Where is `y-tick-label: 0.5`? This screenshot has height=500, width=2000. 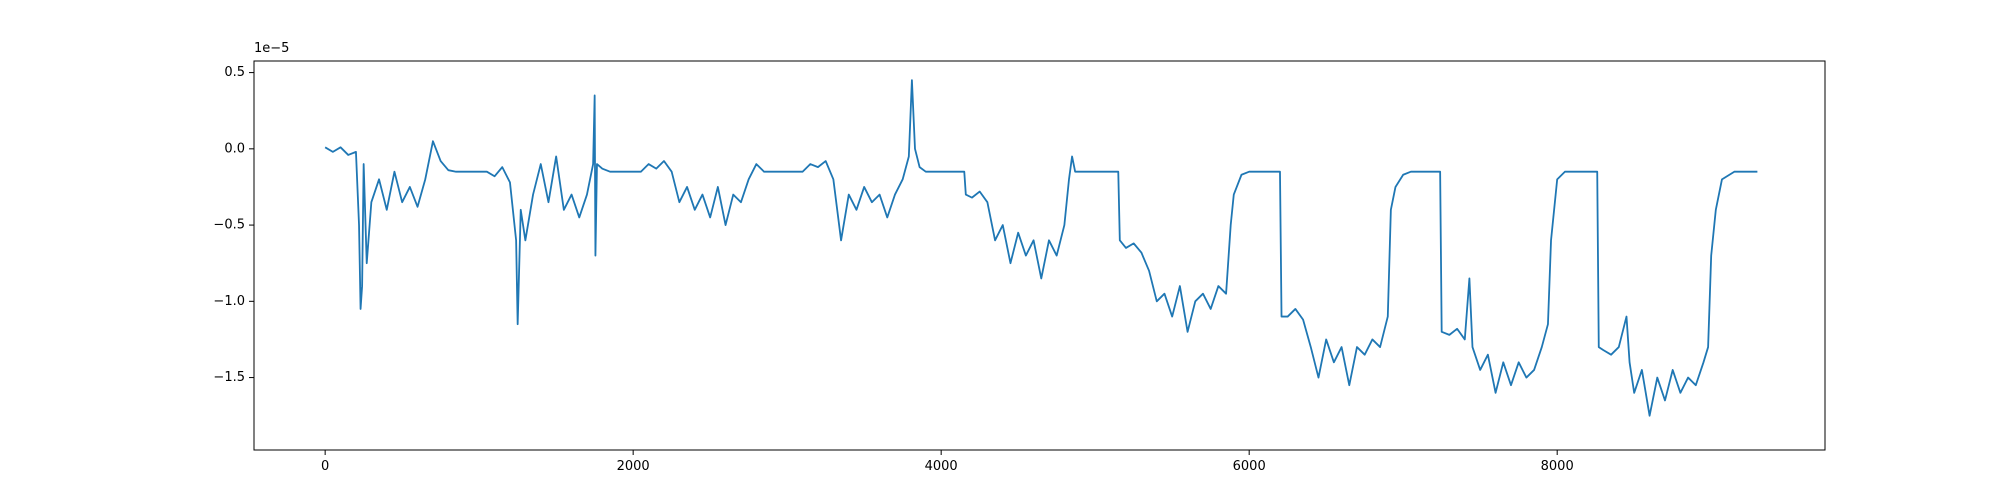 y-tick-label: 0.5 is located at coordinates (234, 72).